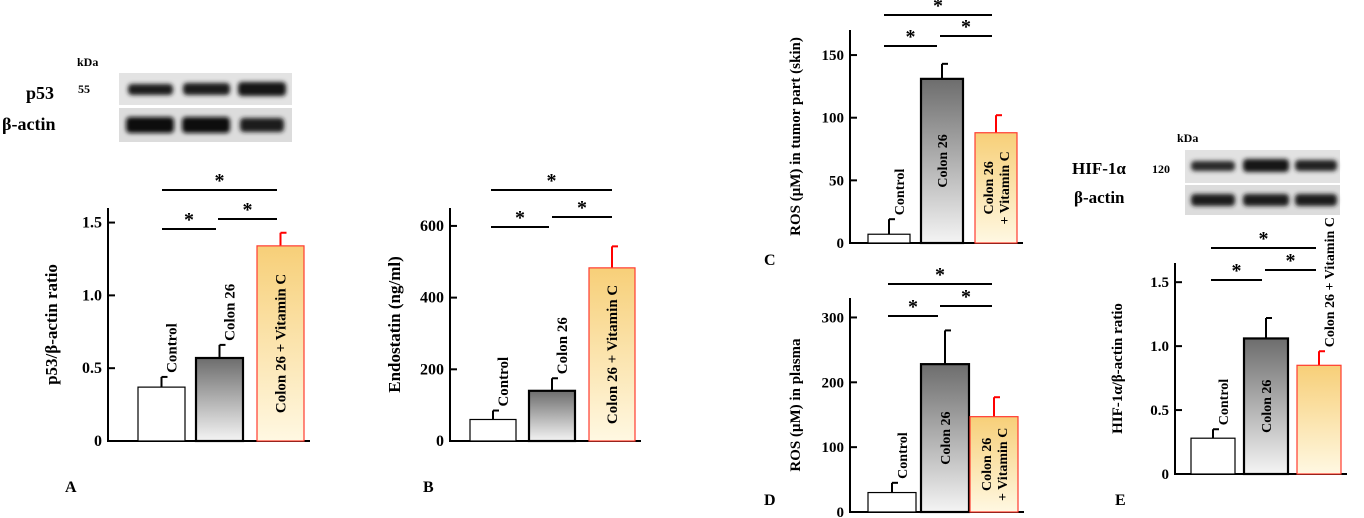 The image size is (1364, 518). Describe the element at coordinates (205, 89) in the screenshot. I see `blot-a-p53-strip` at that location.